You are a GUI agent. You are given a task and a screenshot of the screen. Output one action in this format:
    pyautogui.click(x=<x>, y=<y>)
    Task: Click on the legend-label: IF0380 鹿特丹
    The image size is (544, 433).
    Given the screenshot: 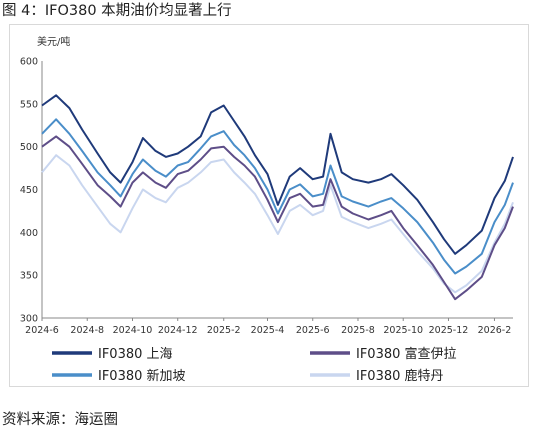 What is the action you would take?
    pyautogui.click(x=400, y=376)
    